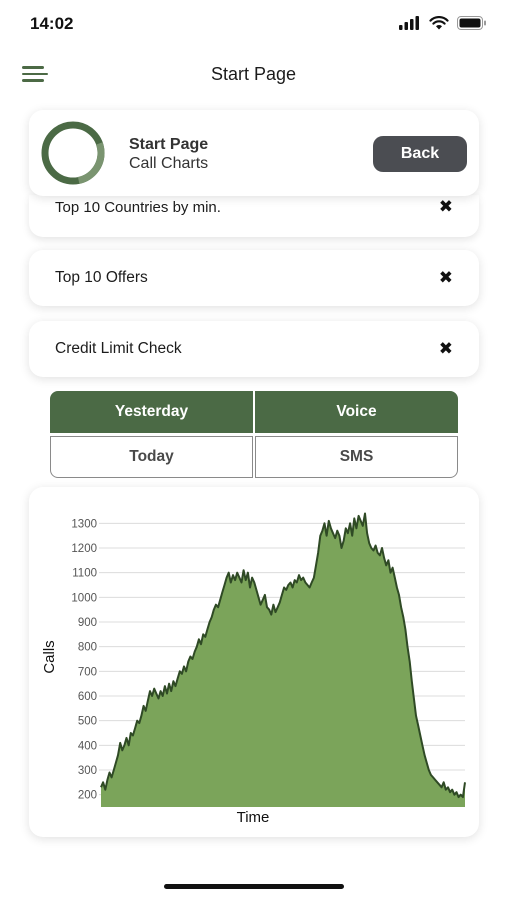  I want to click on nav-title: Start Page, so click(253, 74).